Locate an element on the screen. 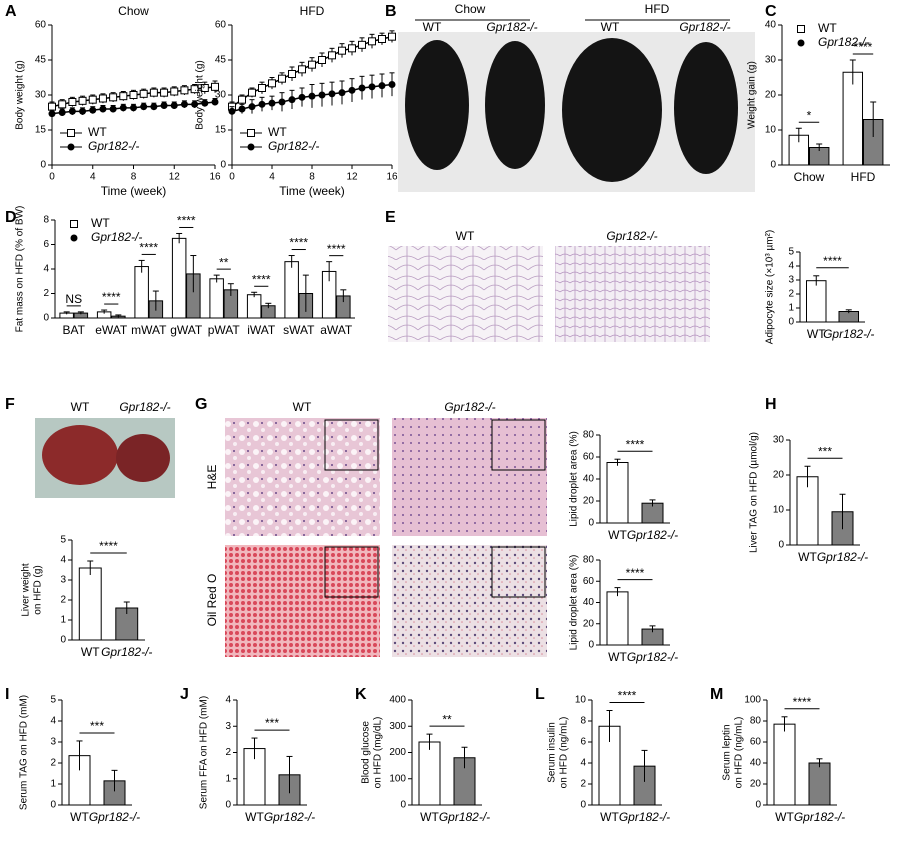 The width and height of the screenshot is (900, 852). y-tick-label: 45 is located at coordinates (221, 60).